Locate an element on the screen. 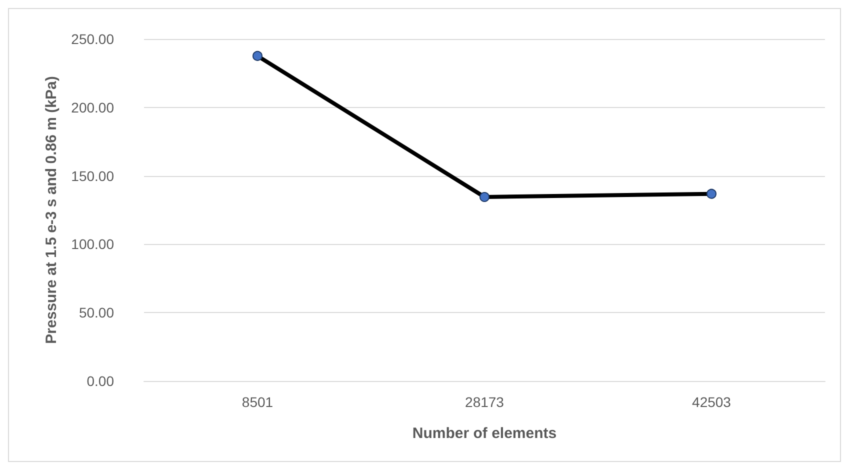 Image resolution: width=849 pixels, height=470 pixels. y-tick-label: 0.00 is located at coordinates (100, 381).